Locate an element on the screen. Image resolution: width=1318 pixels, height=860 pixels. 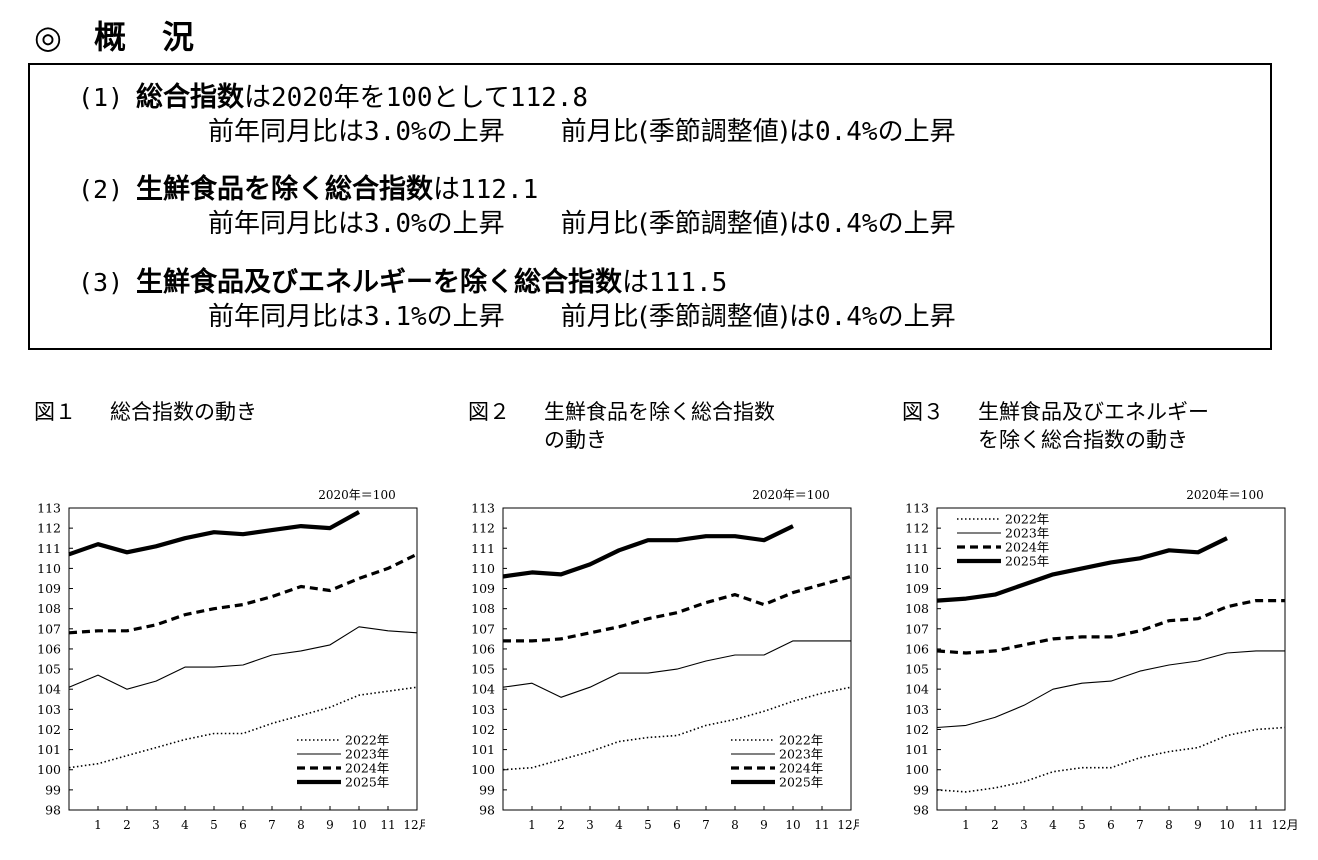
x-tick-label: 4 is located at coordinates (1053, 825).